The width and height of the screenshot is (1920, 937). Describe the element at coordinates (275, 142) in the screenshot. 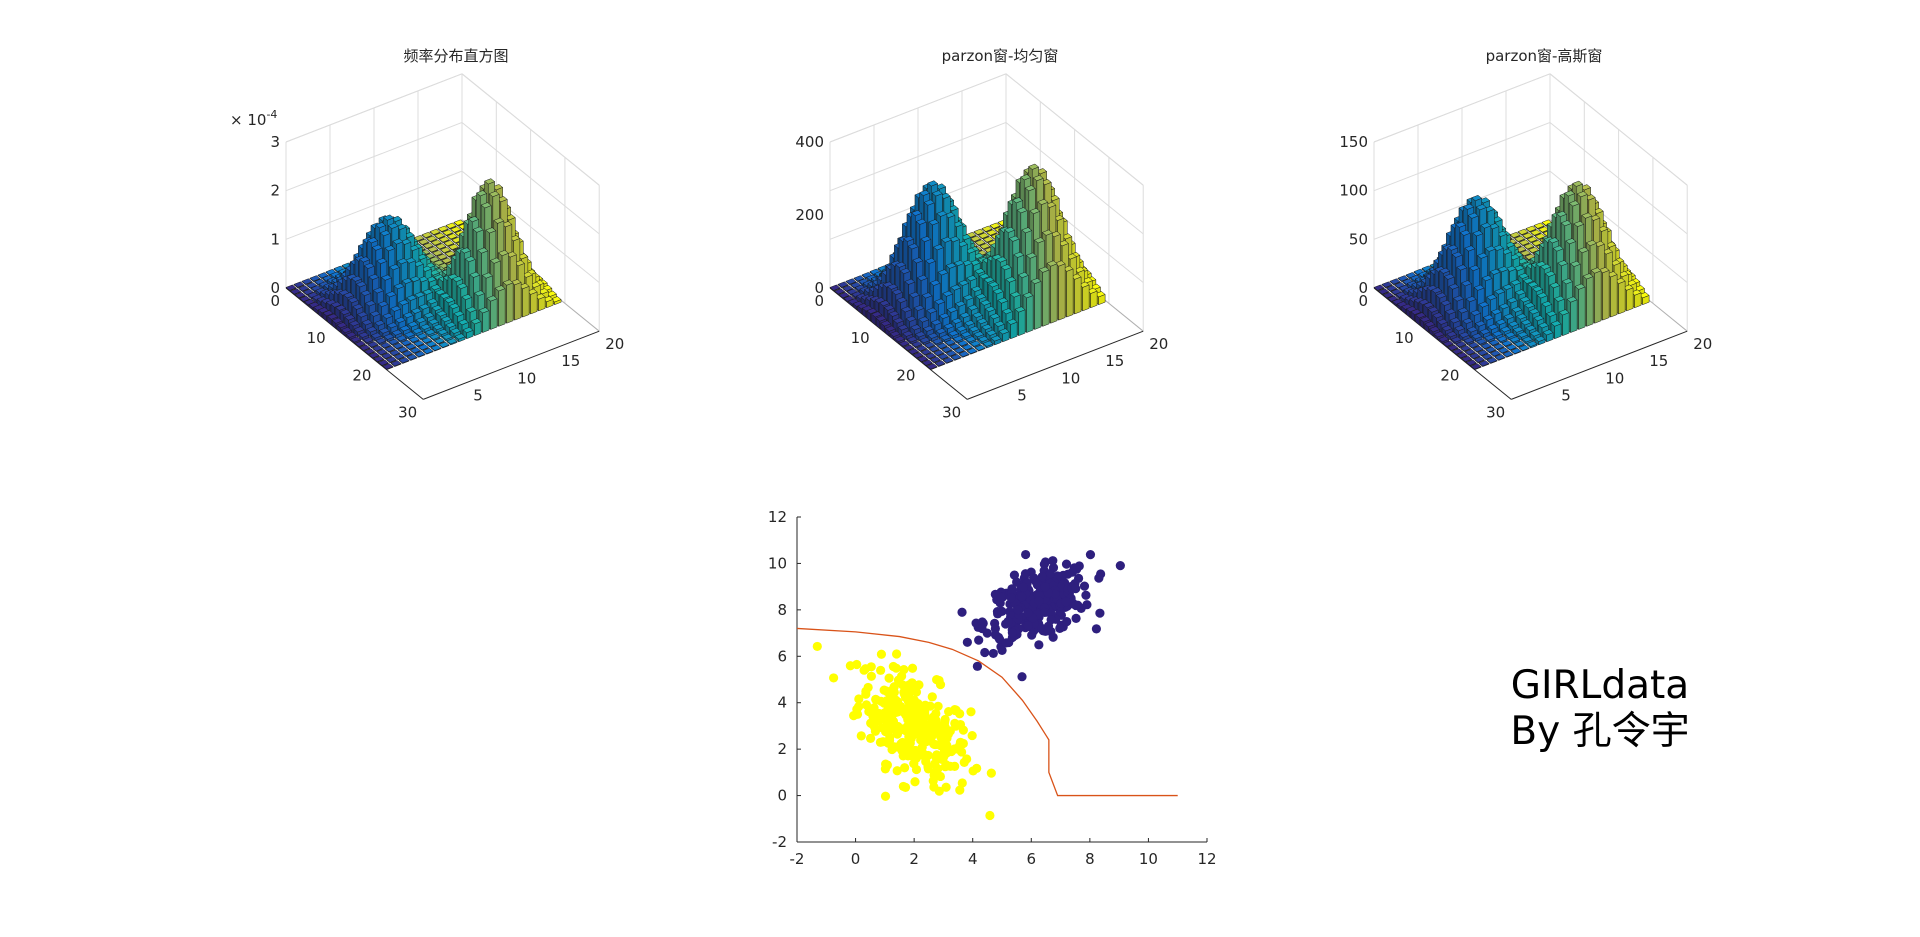

I see `z-tick-label: 3` at that location.